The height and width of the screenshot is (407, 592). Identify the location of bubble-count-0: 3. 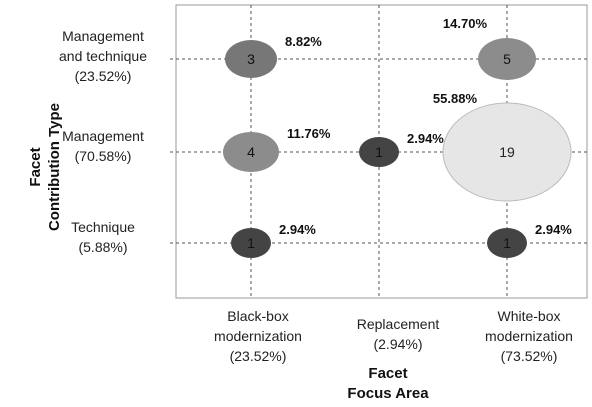
(251, 59).